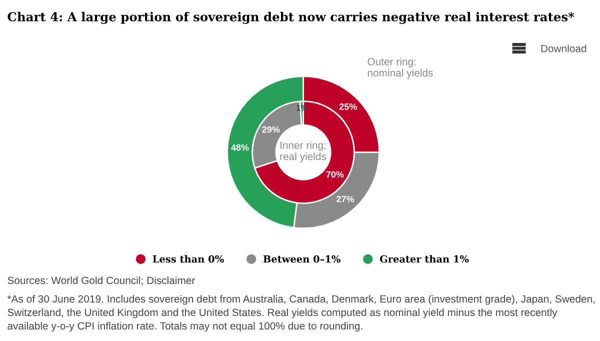  What do you see at coordinates (101, 281) in the screenshot?
I see `source-note: Sources: World Gold Council; Disclaimer` at bounding box center [101, 281].